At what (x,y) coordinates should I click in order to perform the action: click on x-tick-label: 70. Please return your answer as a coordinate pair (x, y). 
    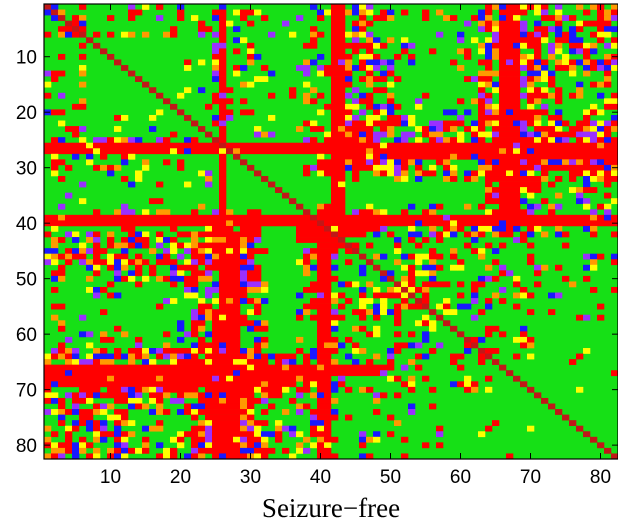
    Looking at the image, I should click on (530, 477).